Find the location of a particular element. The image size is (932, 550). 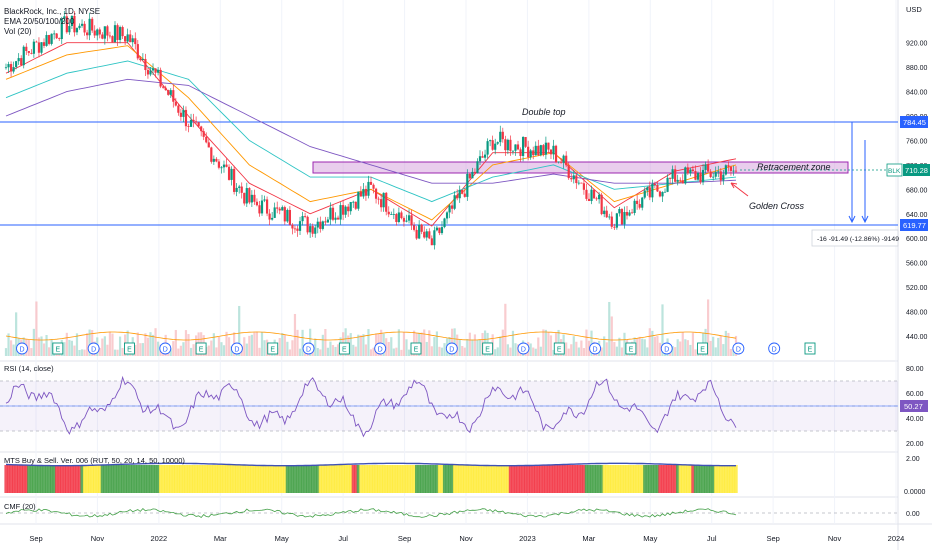

retracement-zone is located at coordinates (580, 167).